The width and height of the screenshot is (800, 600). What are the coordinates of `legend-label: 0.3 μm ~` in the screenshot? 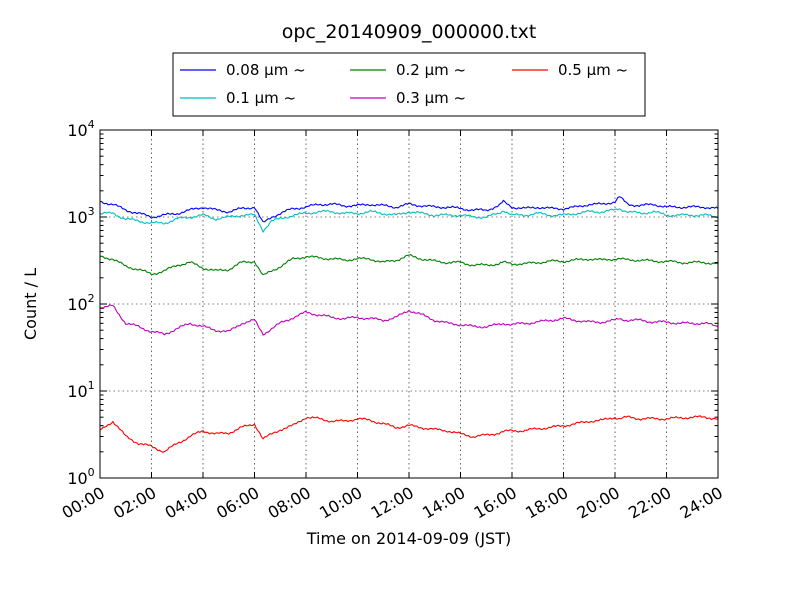 It's located at (431, 98).